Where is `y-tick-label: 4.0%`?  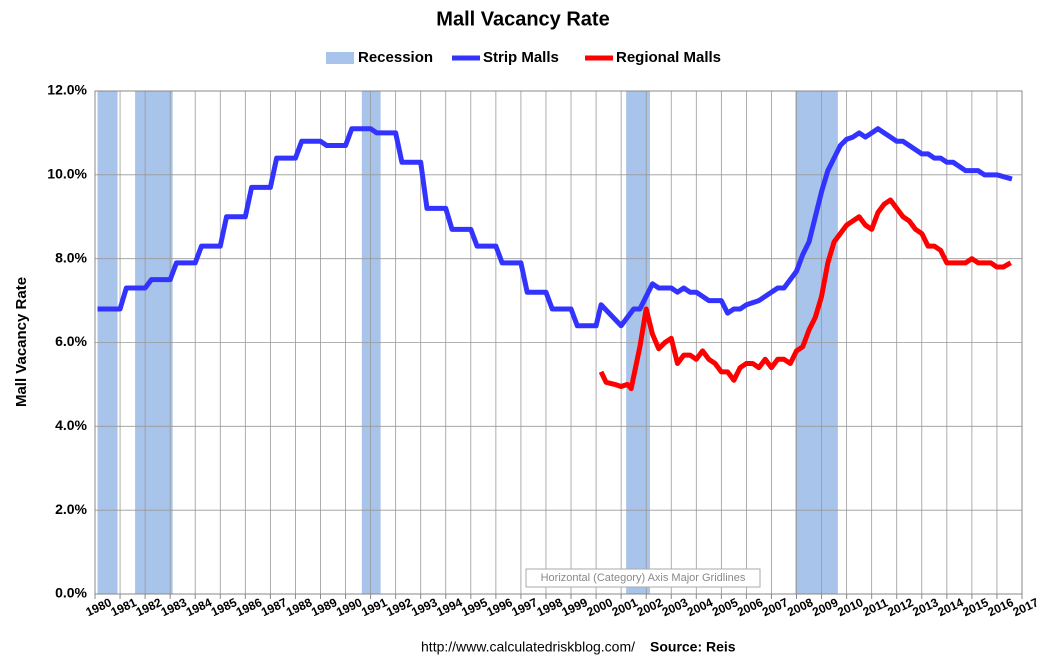 y-tick-label: 4.0% is located at coordinates (71, 425).